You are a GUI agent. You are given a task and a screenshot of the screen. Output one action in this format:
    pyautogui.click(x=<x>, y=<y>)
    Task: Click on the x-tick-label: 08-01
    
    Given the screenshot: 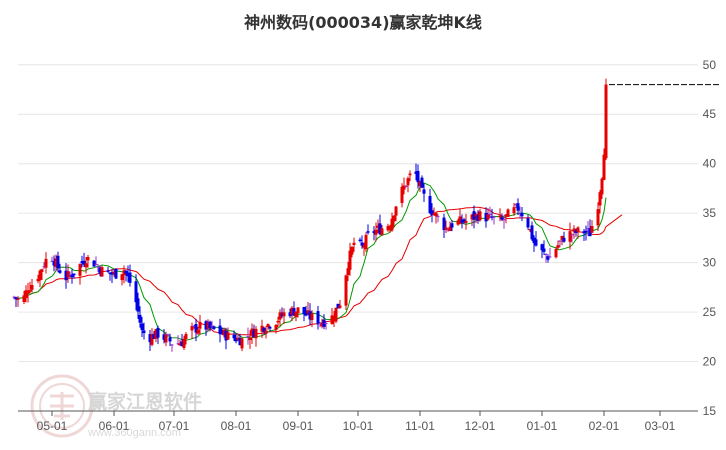 What is the action you would take?
    pyautogui.click(x=236, y=426)
    